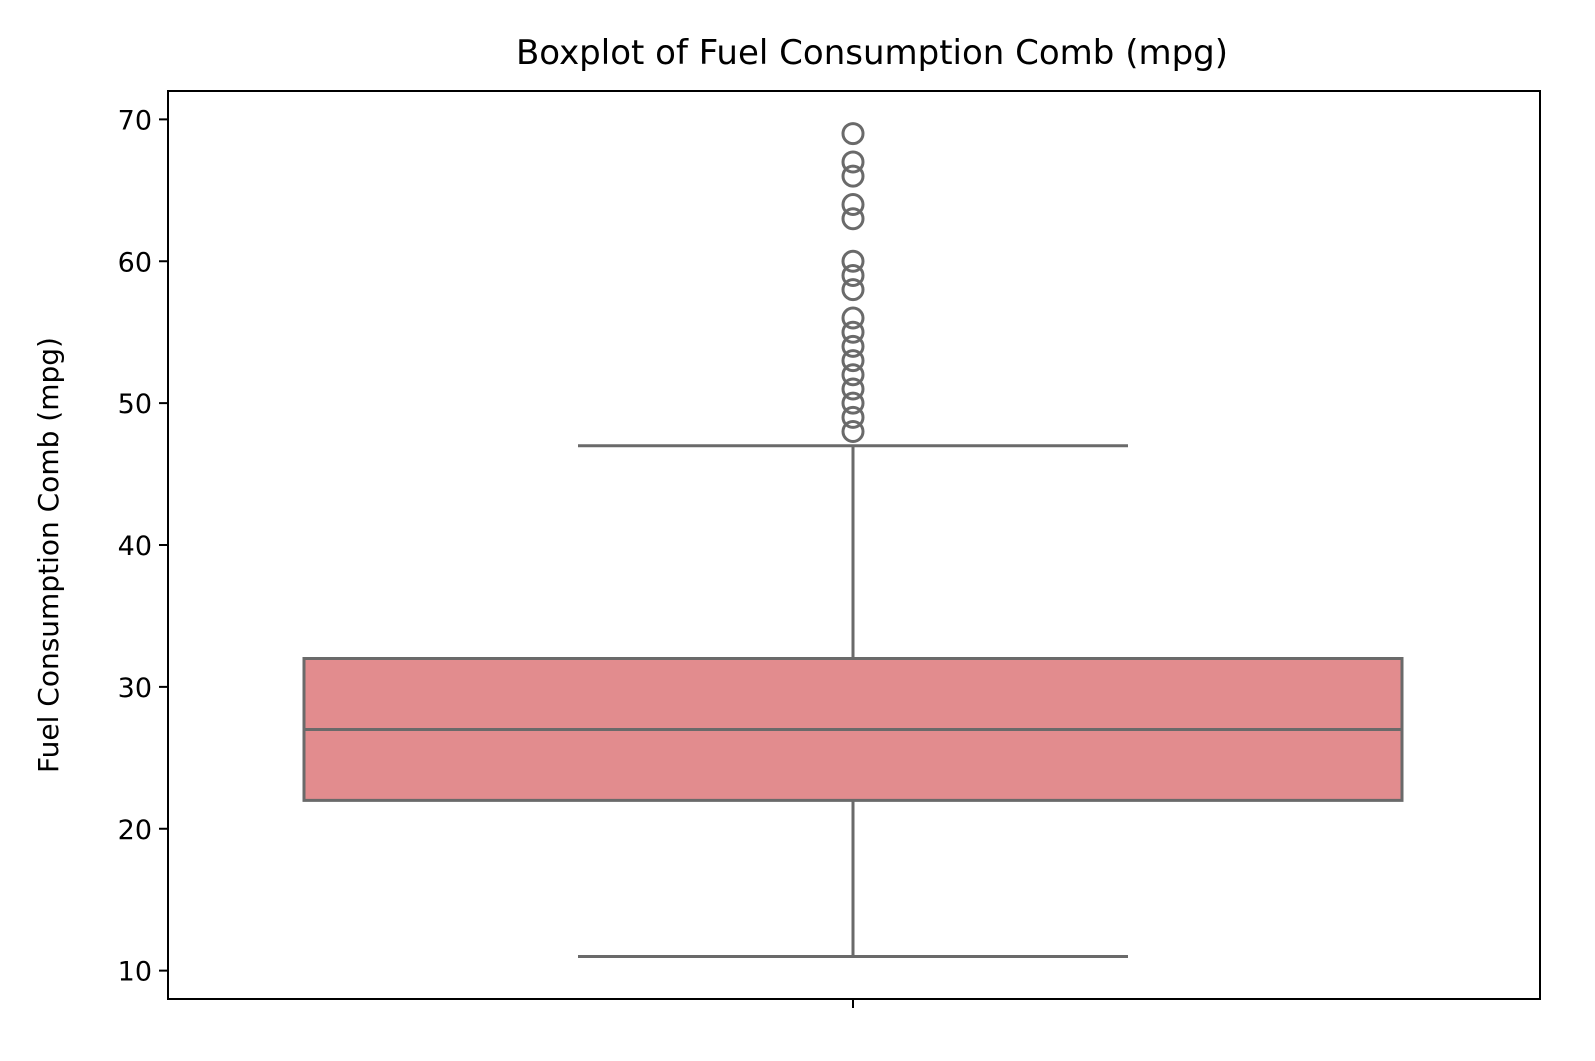 The image size is (1595, 1061). What do you see at coordinates (48, 555) in the screenshot?
I see `y-axis-label: Fuel Consumption Comb (mpg)` at bounding box center [48, 555].